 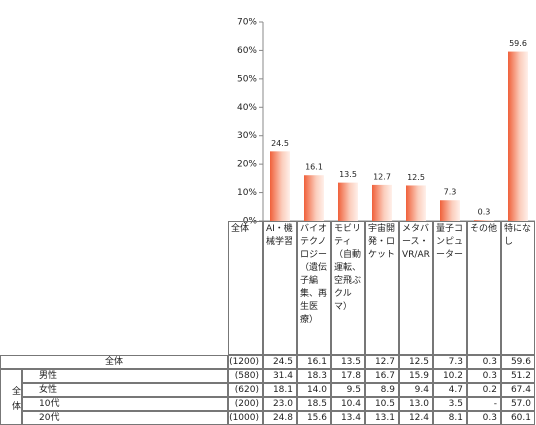 I want to click on y-tick-label: 50%, so click(x=247, y=79).